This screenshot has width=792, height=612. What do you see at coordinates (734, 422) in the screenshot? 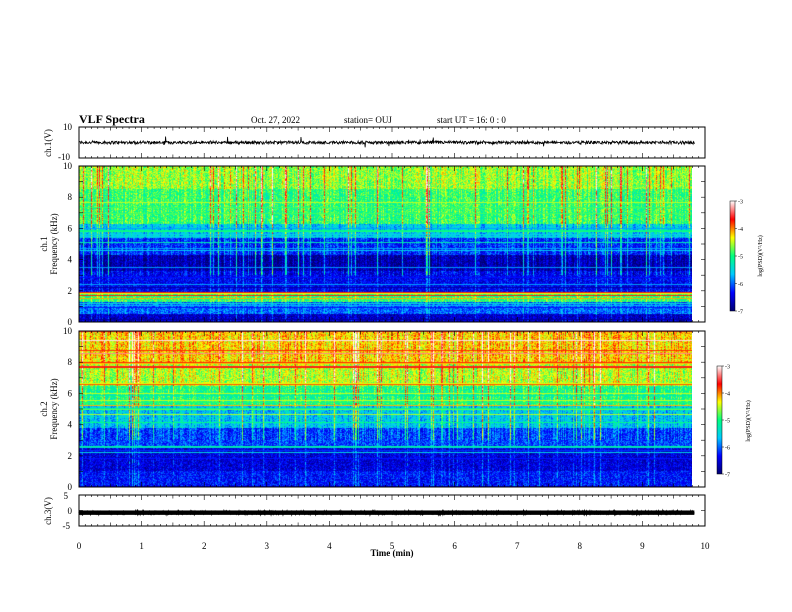
I see `ch2-colorbar: -3 -4 -5 -6 -7 log(PSD)(V²/Hz)` at bounding box center [734, 422].